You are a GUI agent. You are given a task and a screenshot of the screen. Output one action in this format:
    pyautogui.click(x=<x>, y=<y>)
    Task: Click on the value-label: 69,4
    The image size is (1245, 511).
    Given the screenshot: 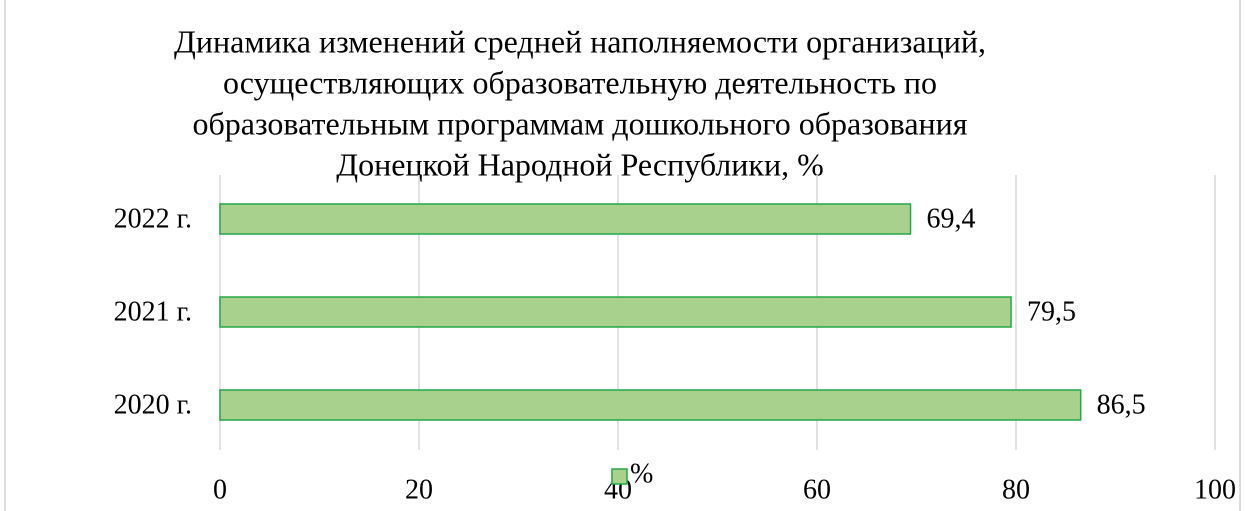 What is the action you would take?
    pyautogui.click(x=951, y=218)
    